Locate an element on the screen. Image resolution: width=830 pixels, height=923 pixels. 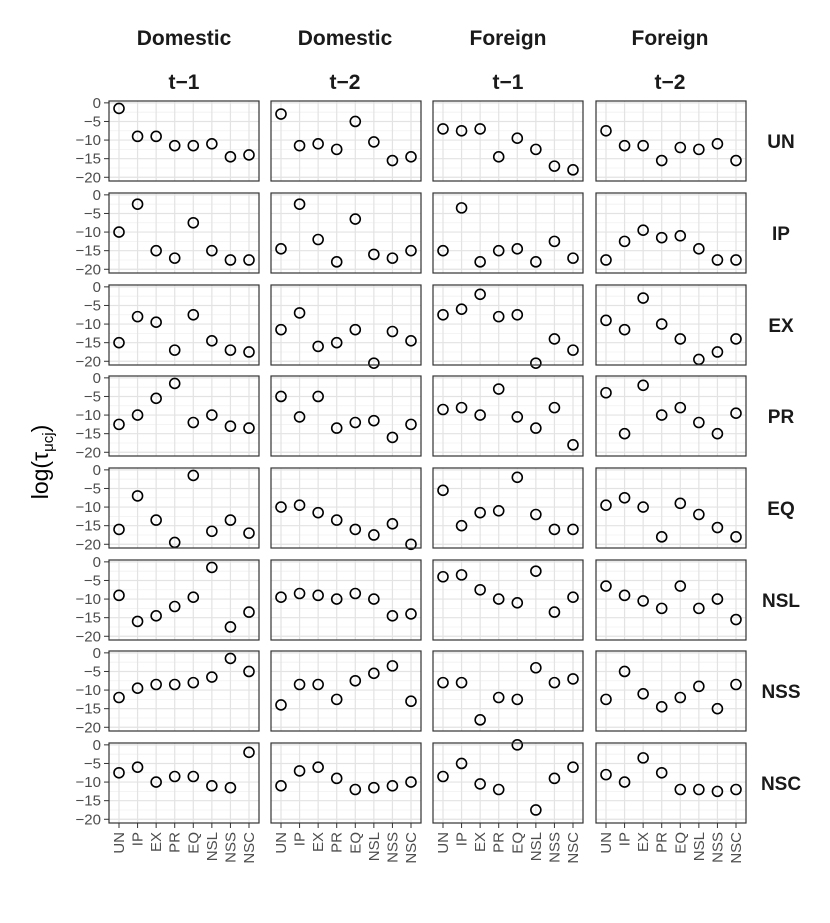
data-point-EX-EQ is located at coordinates (193, 314).